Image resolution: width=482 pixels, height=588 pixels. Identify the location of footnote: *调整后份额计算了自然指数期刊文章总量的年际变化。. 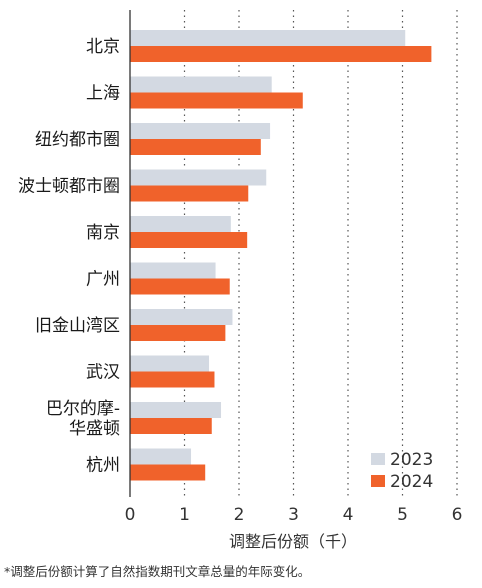
(157, 571).